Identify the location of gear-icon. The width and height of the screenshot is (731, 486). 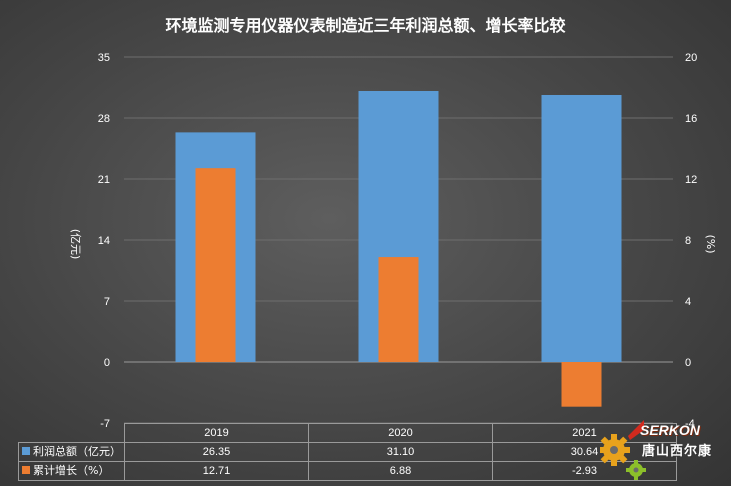
(622, 450).